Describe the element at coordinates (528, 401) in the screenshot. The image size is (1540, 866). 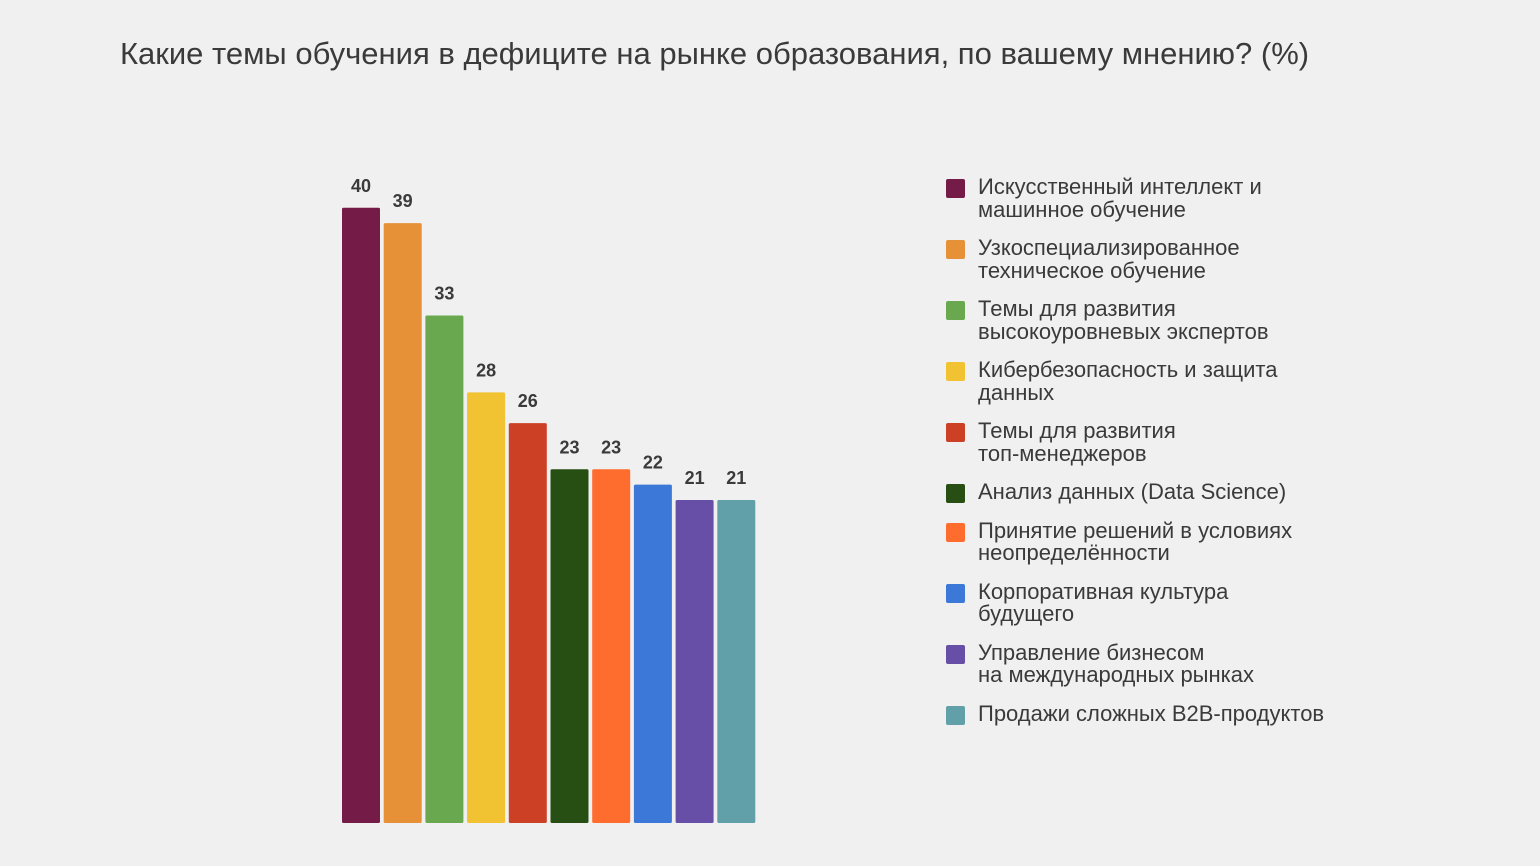
I see `bar-value-label: 26` at that location.